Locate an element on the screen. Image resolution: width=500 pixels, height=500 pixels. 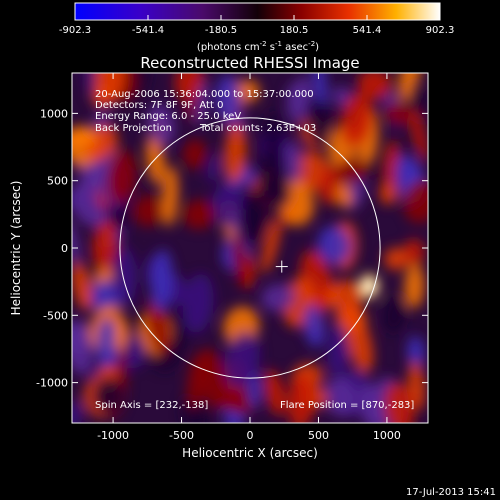
colorbar-units: (photons cm-2 s-1 asec-2) is located at coordinates (258, 46).